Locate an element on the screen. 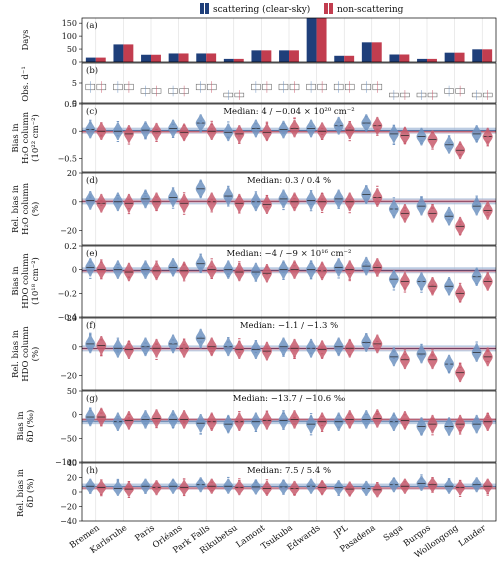  ylabel-line: δD (‰) is located at coordinates (30, 426).